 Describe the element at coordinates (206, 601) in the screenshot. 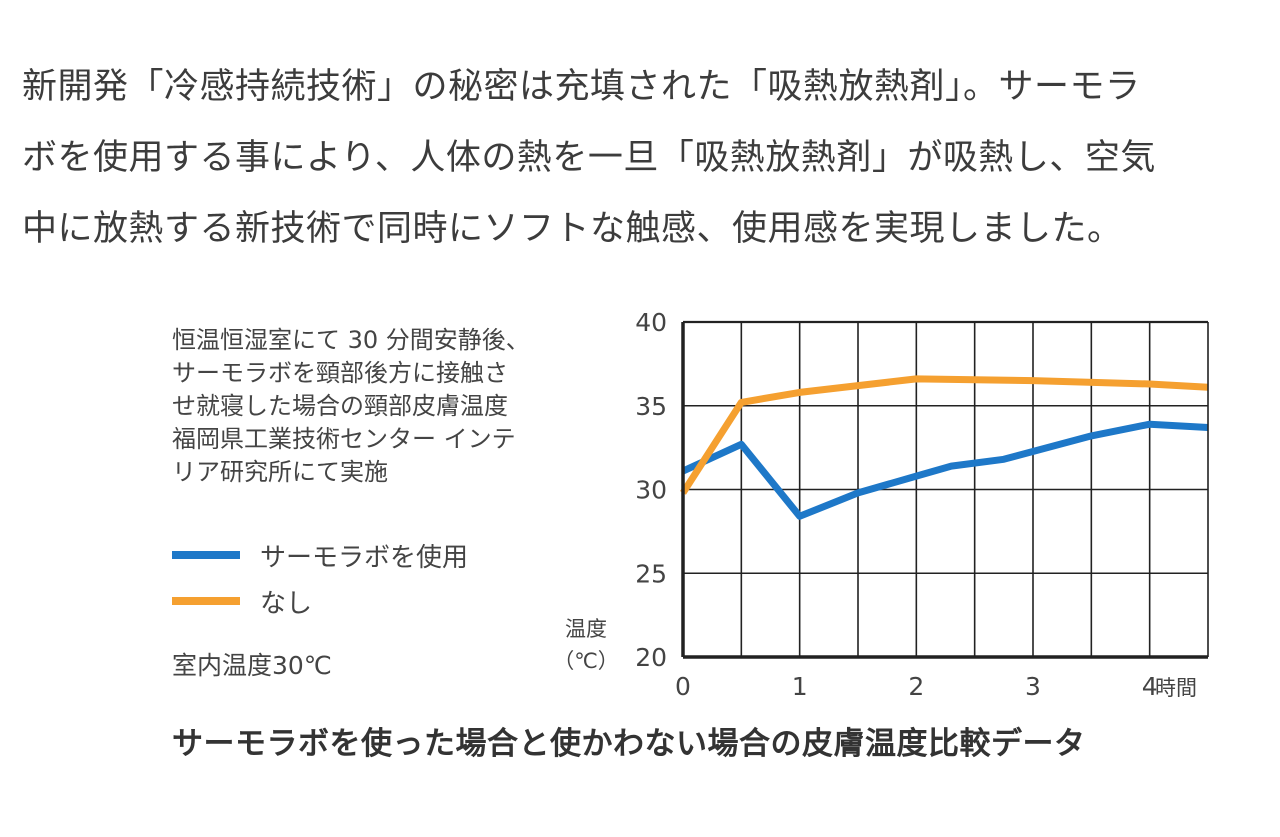

I see `legend-swatch-orange` at that location.